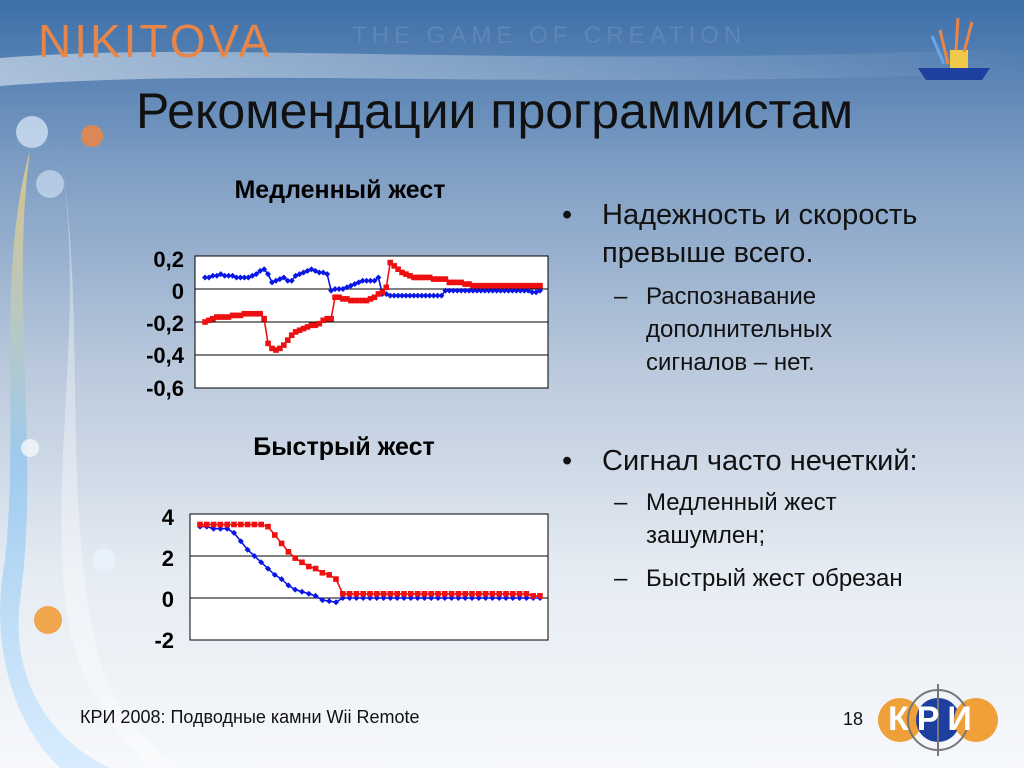 The width and height of the screenshot is (1024, 768). I want to click on plot-area, so click(369, 577).